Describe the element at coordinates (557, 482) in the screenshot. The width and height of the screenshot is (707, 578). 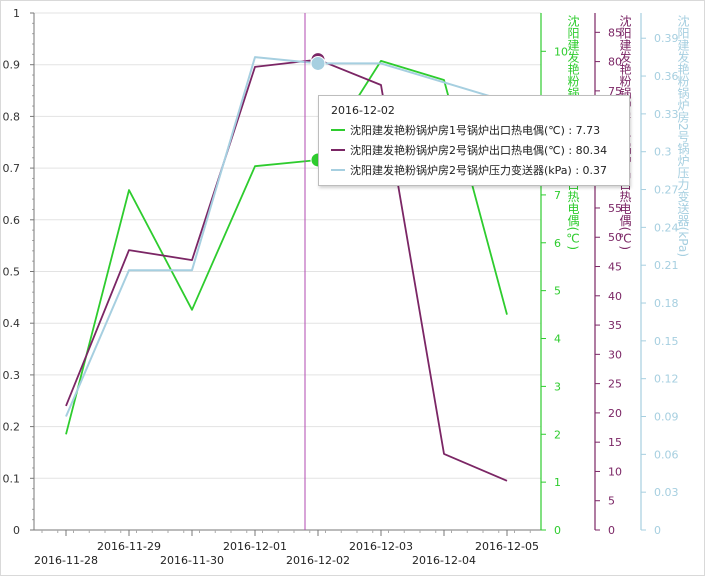
I see `right-tick-label: 1` at that location.